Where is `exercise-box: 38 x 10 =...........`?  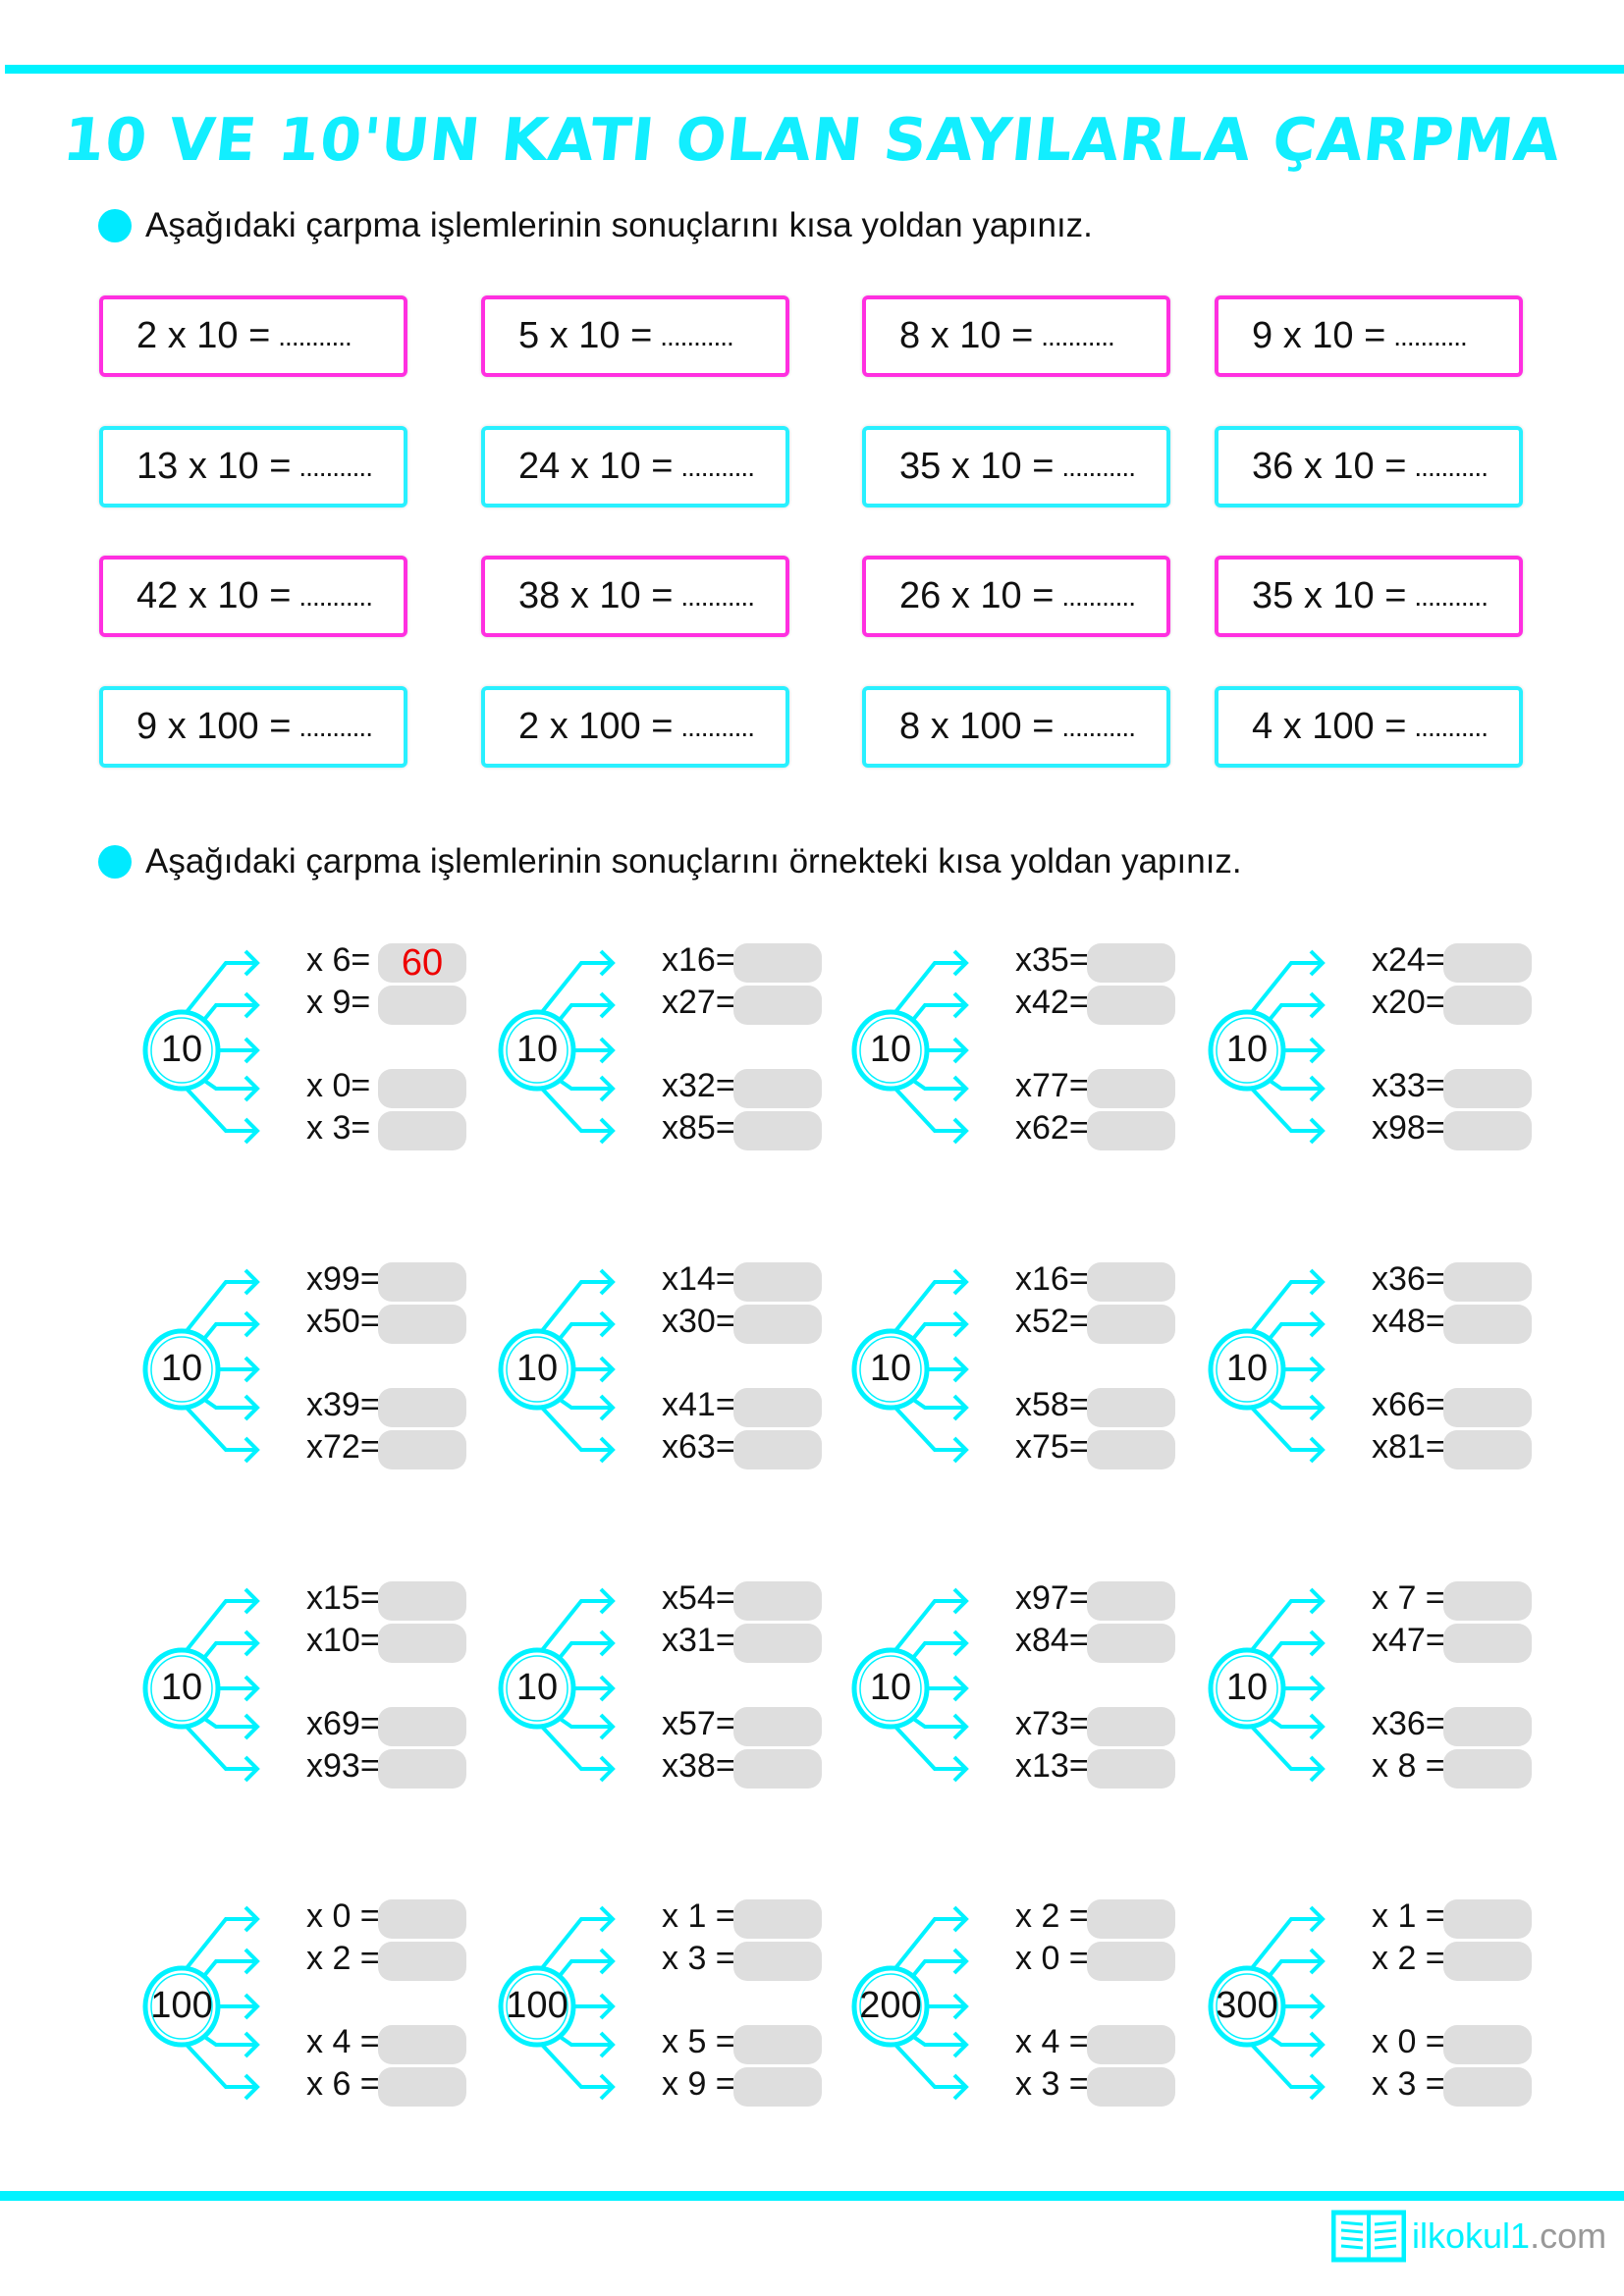 exercise-box: 38 x 10 =........... is located at coordinates (635, 597).